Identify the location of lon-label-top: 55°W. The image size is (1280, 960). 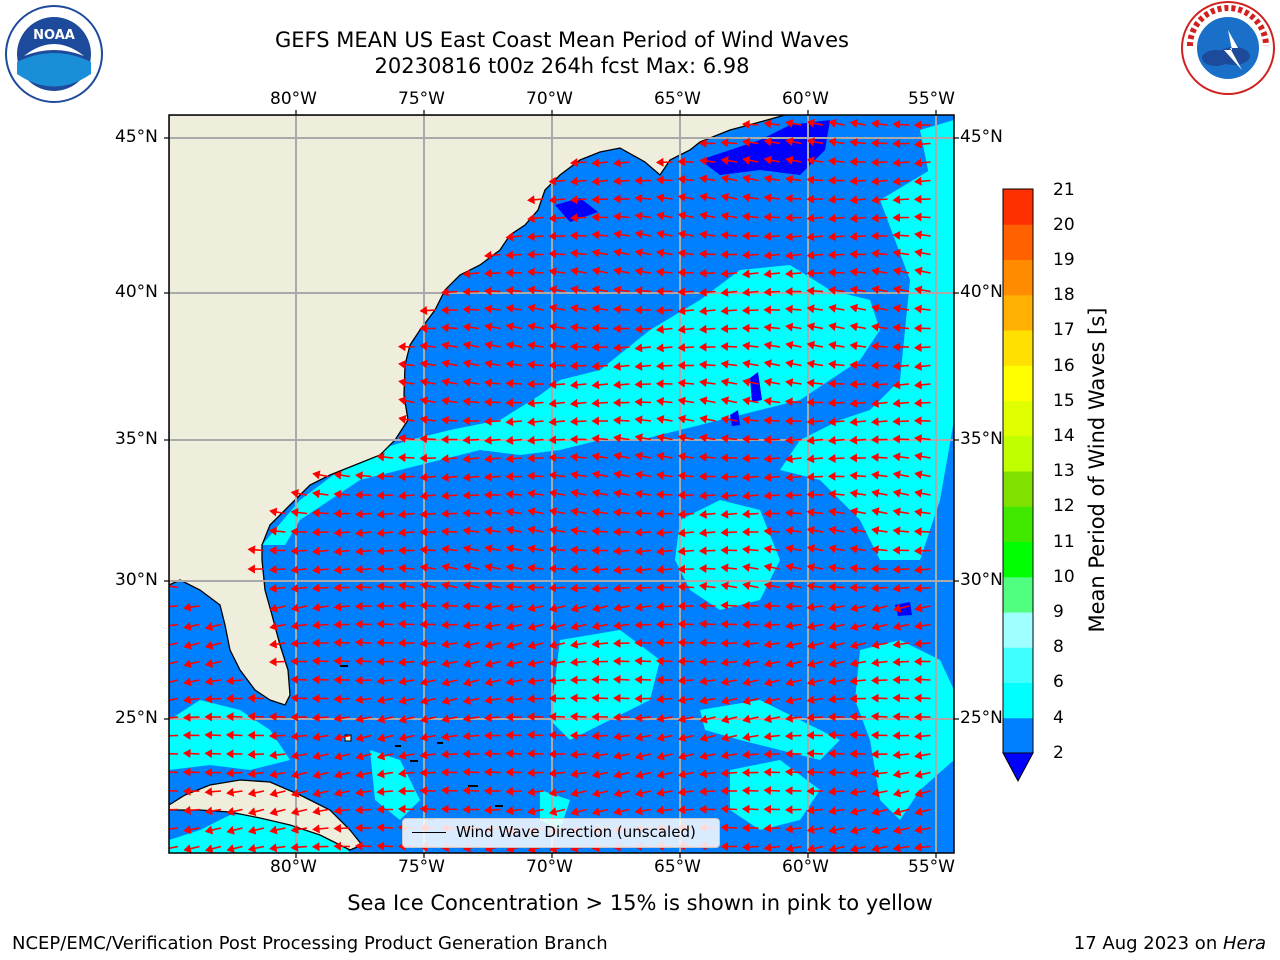
(931, 99).